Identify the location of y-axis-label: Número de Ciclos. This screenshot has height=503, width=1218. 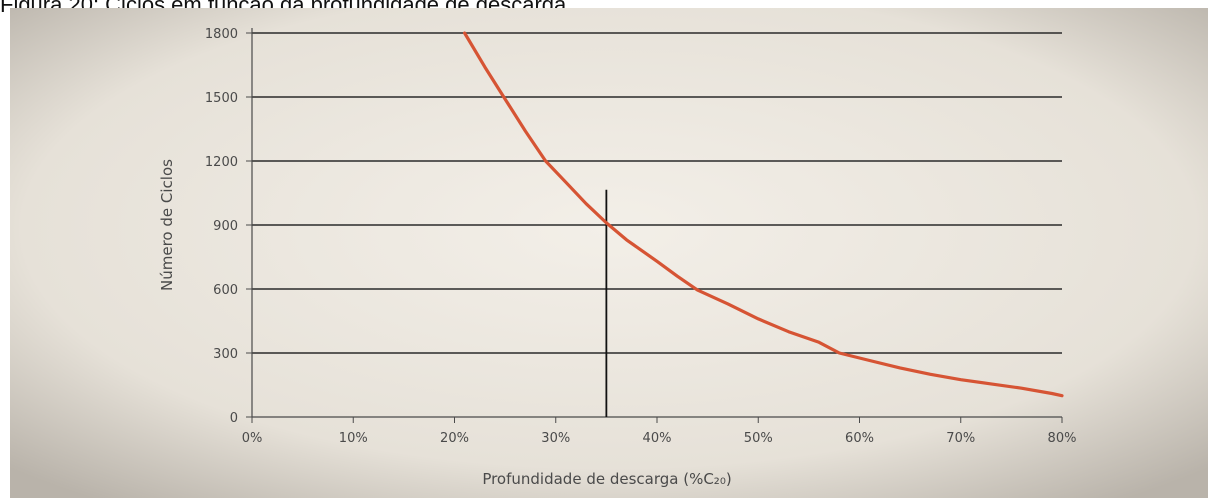
(167, 225).